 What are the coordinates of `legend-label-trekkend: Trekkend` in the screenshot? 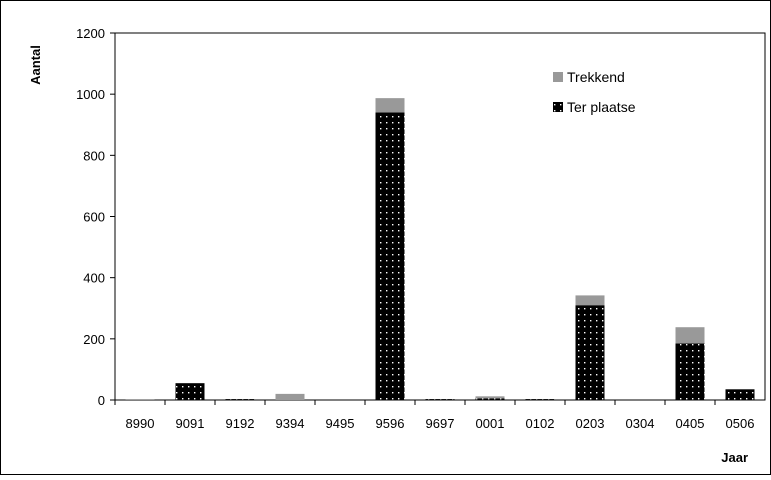 It's located at (596, 77).